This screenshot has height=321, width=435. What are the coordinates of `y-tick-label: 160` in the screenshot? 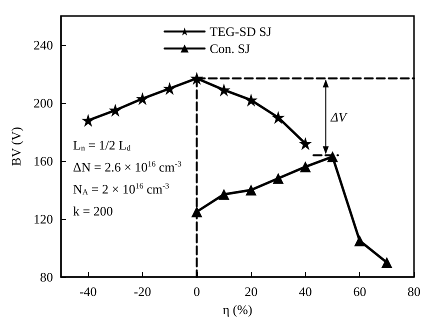 It's located at (43, 161).